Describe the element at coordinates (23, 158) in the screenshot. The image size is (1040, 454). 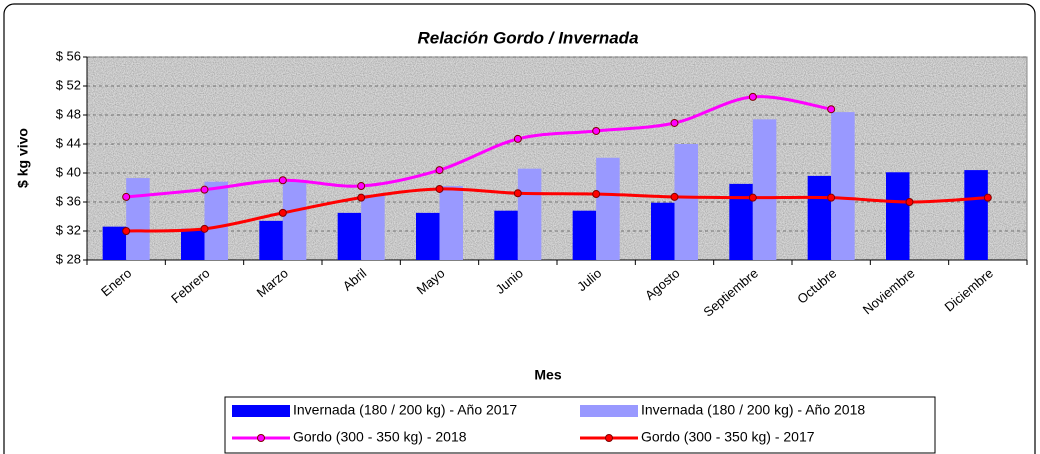
I see `y-axis-label: $ kg vivo` at that location.